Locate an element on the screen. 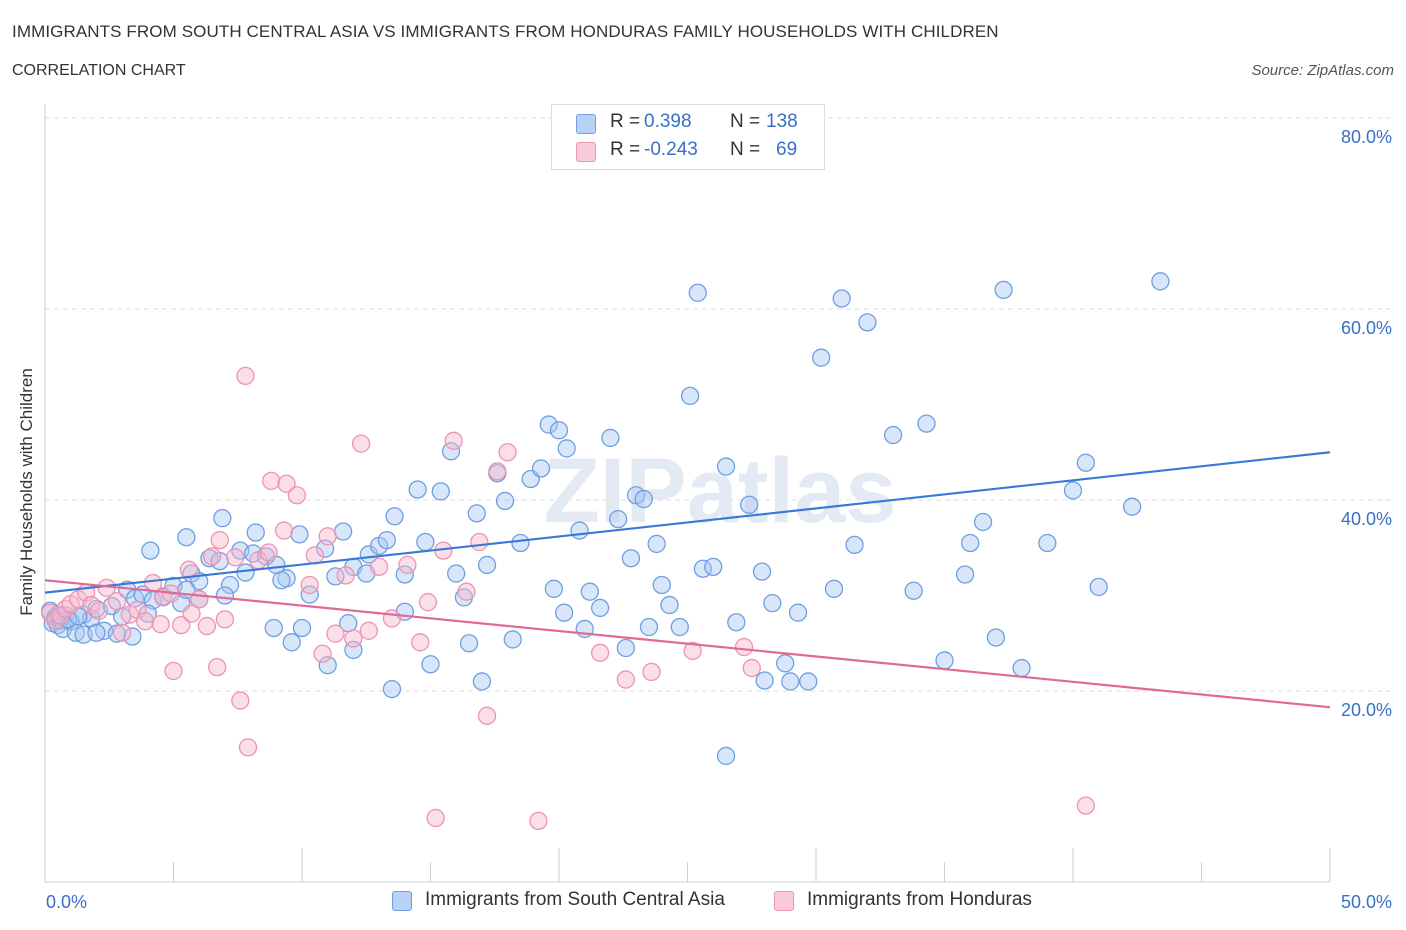 The height and width of the screenshot is (930, 1406). chart-subtitle: CORRELATION CHART is located at coordinates (99, 70).